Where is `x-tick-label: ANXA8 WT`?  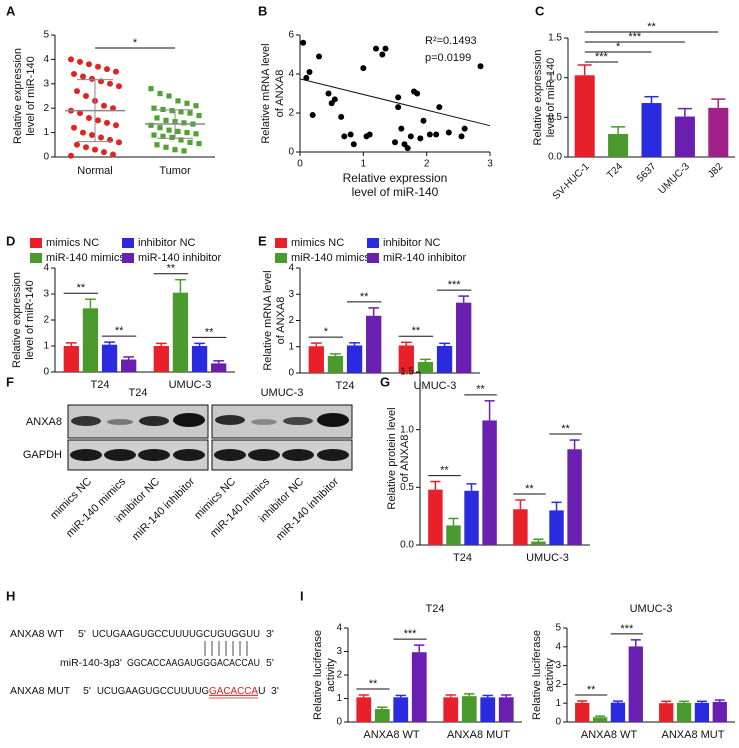 x-tick-label: ANXA8 WT is located at coordinates (609, 735).